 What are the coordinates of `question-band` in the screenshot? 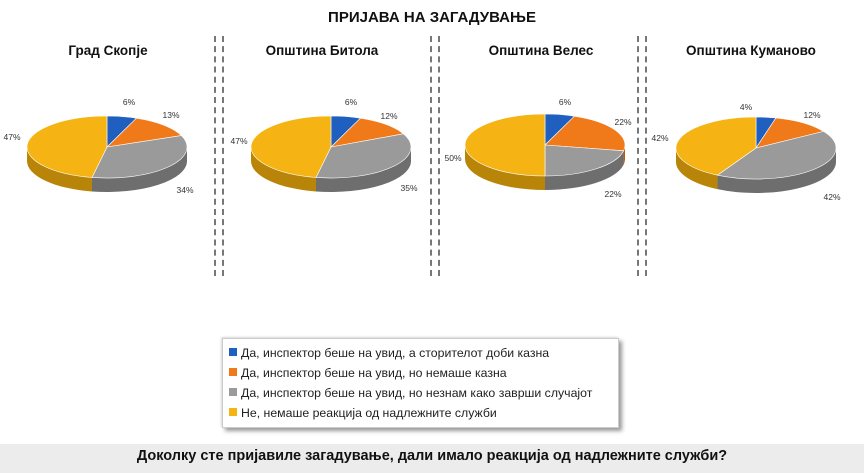 It's located at (432, 458).